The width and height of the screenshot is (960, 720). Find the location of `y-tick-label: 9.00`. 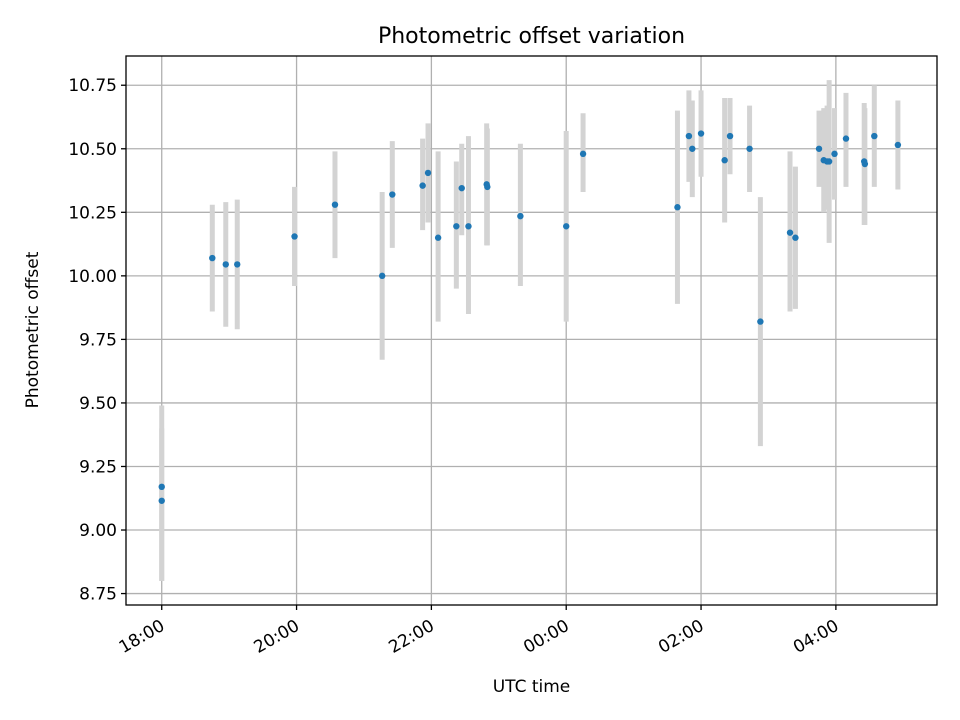

y-tick-label: 9.00 is located at coordinates (98, 531).